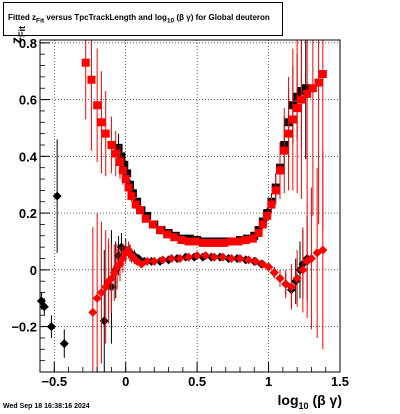 The image size is (400, 414). What do you see at coordinates (197, 381) in the screenshot?
I see `x-tick-label: 0.5` at bounding box center [197, 381].